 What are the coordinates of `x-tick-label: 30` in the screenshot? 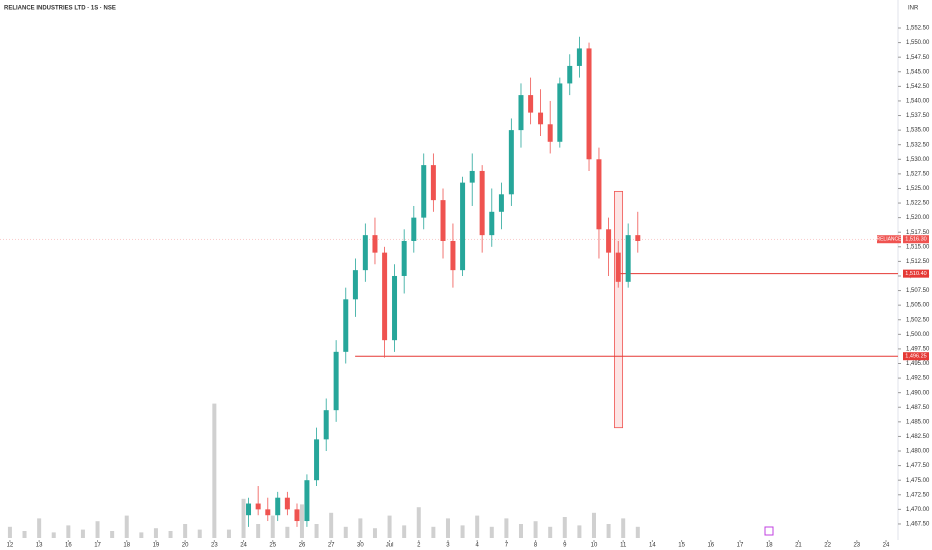 It's located at (360, 546).